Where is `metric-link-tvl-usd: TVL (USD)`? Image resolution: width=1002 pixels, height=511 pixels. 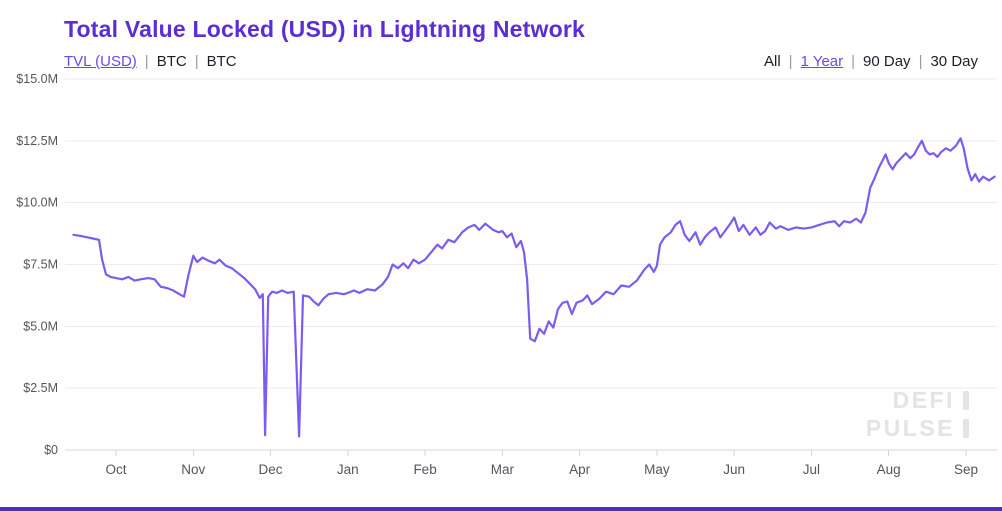 metric-link-tvl-usd: TVL (USD) is located at coordinates (100, 61).